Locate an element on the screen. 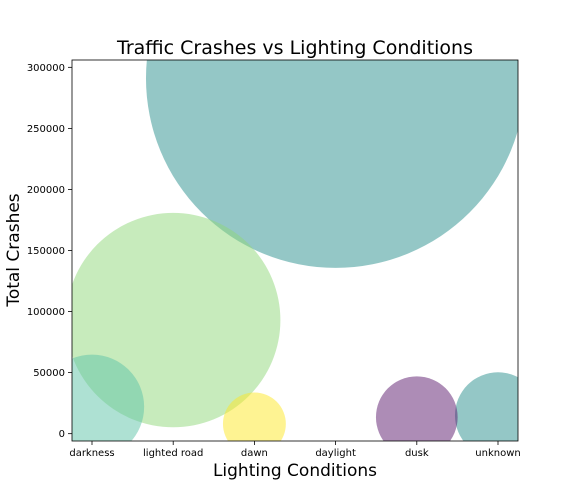  y-tick-label: 50000 is located at coordinates (49, 373).